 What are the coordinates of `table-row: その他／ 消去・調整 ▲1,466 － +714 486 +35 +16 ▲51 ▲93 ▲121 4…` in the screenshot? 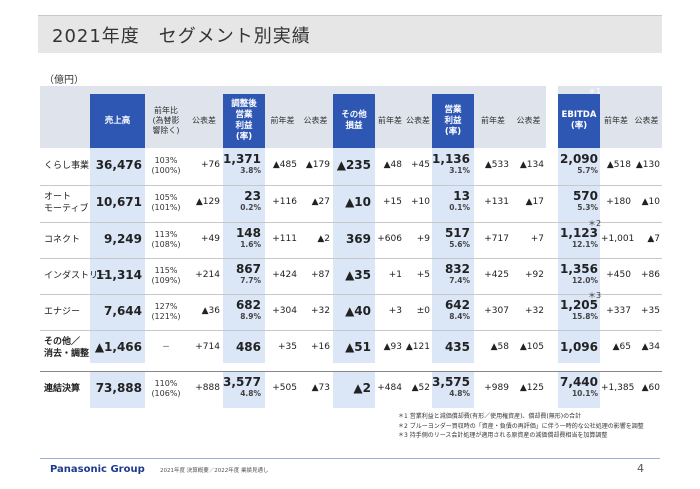 It's located at (351, 348).